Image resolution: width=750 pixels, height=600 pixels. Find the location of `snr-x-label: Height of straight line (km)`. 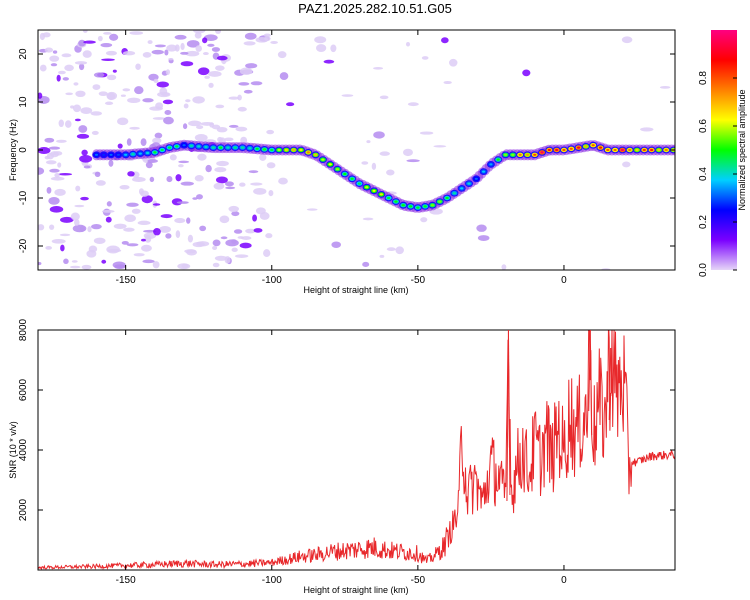

snr-x-label: Height of straight line (km) is located at coordinates (355, 590).